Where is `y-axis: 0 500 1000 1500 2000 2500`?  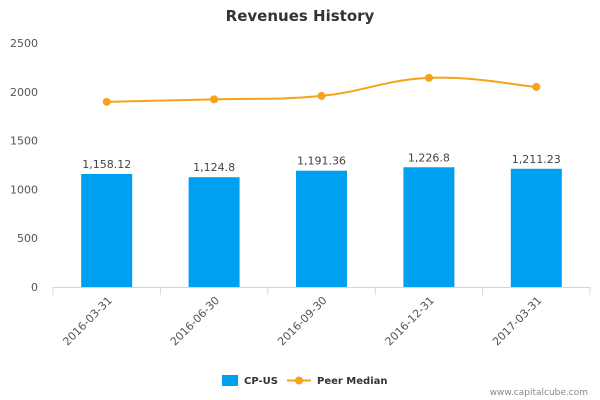
y-axis: 0 500 1000 1500 2000 2500 is located at coordinates (24, 165).